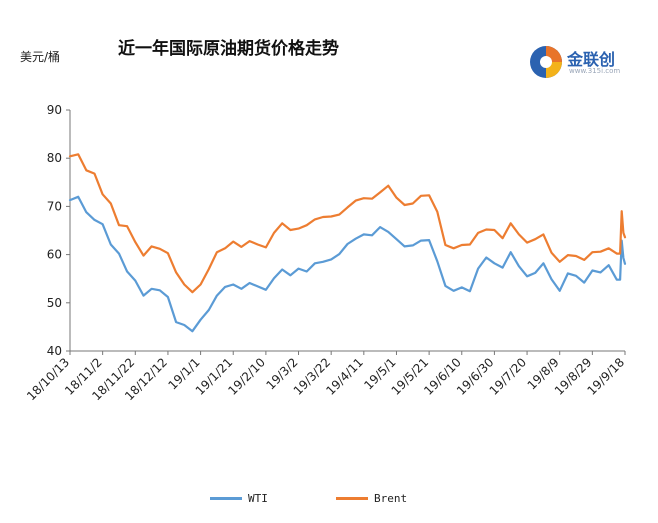 The height and width of the screenshot is (523, 658). I want to click on y-axis-unit: 美元/桶, so click(40, 57).